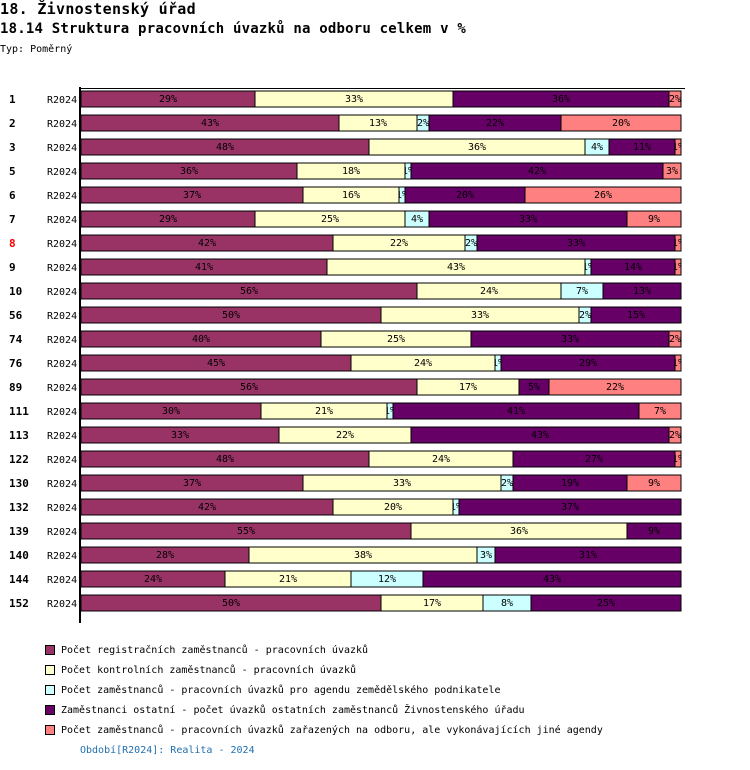 Image resolution: width=750 pixels, height=770 pixels. What do you see at coordinates (570, 483) in the screenshot?
I see `data-label: 19%` at bounding box center [570, 483].